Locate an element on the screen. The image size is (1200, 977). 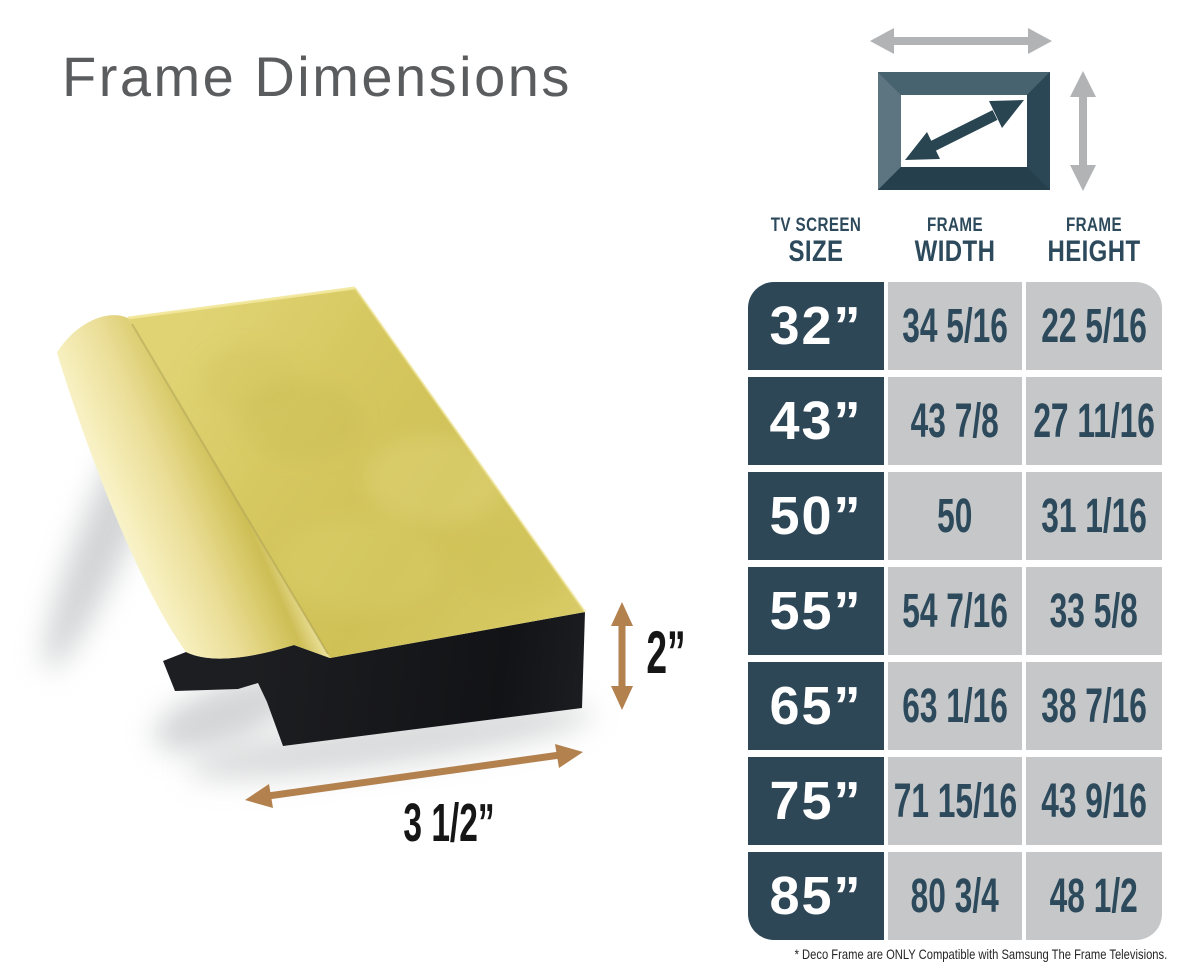
height-dimension-label: 2” is located at coordinates (665, 652).